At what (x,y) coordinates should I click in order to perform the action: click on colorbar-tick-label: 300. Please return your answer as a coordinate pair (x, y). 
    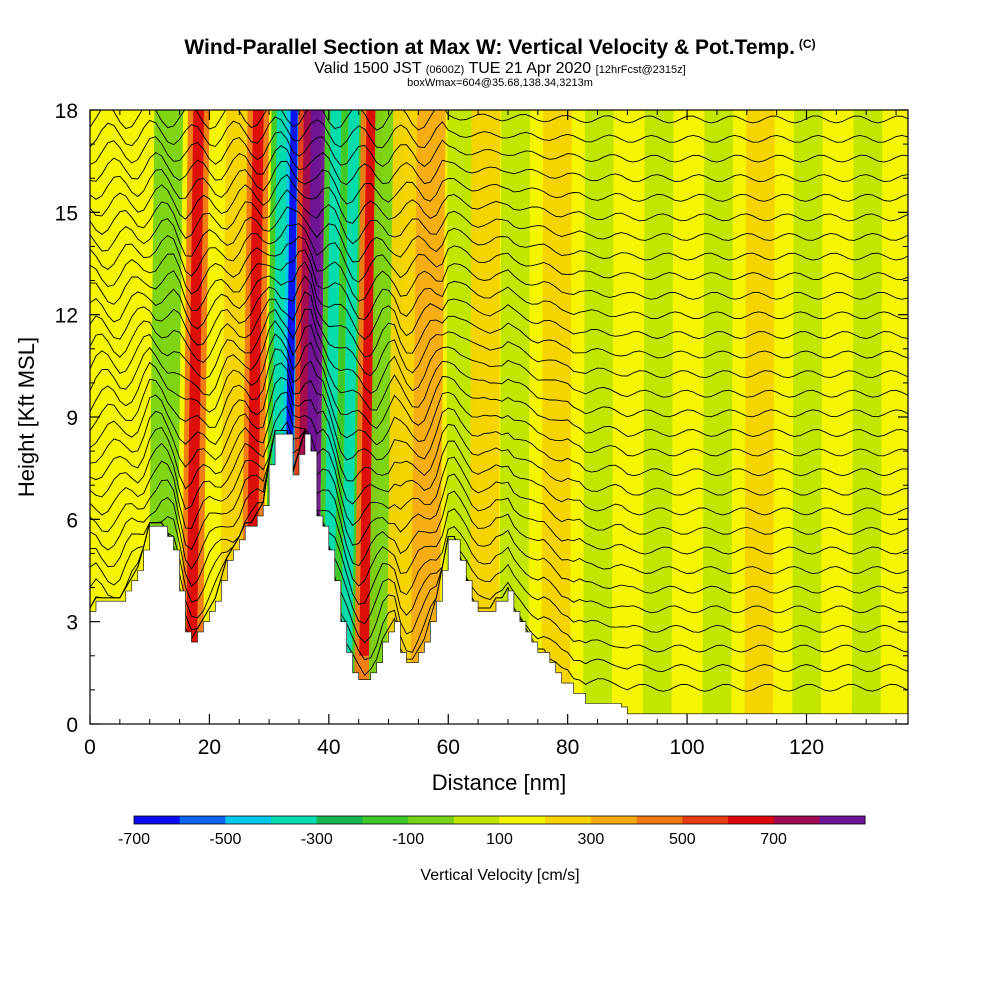
    Looking at the image, I should click on (591, 839).